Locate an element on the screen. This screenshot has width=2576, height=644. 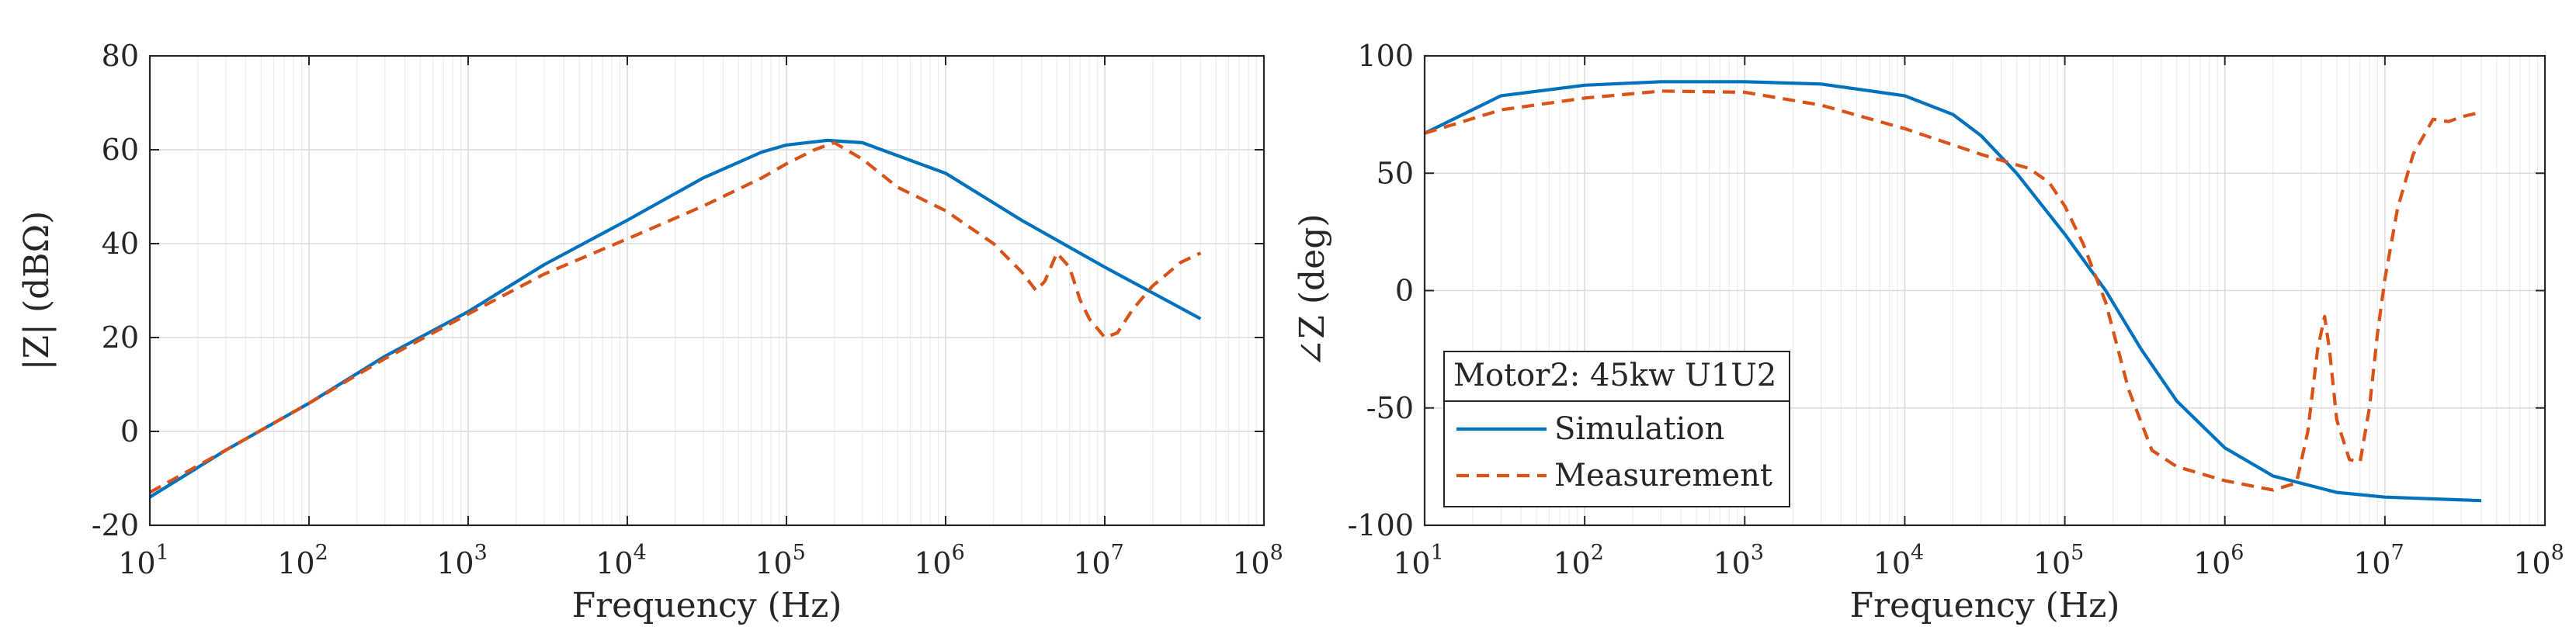
y-tick-label: -20 is located at coordinates (115, 525).